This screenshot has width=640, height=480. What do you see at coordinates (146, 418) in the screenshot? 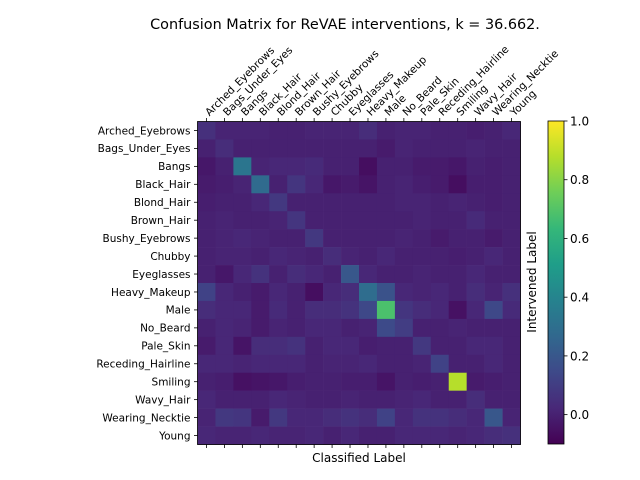
I see `y-tick-label: Wearing_Necktie` at bounding box center [146, 418].